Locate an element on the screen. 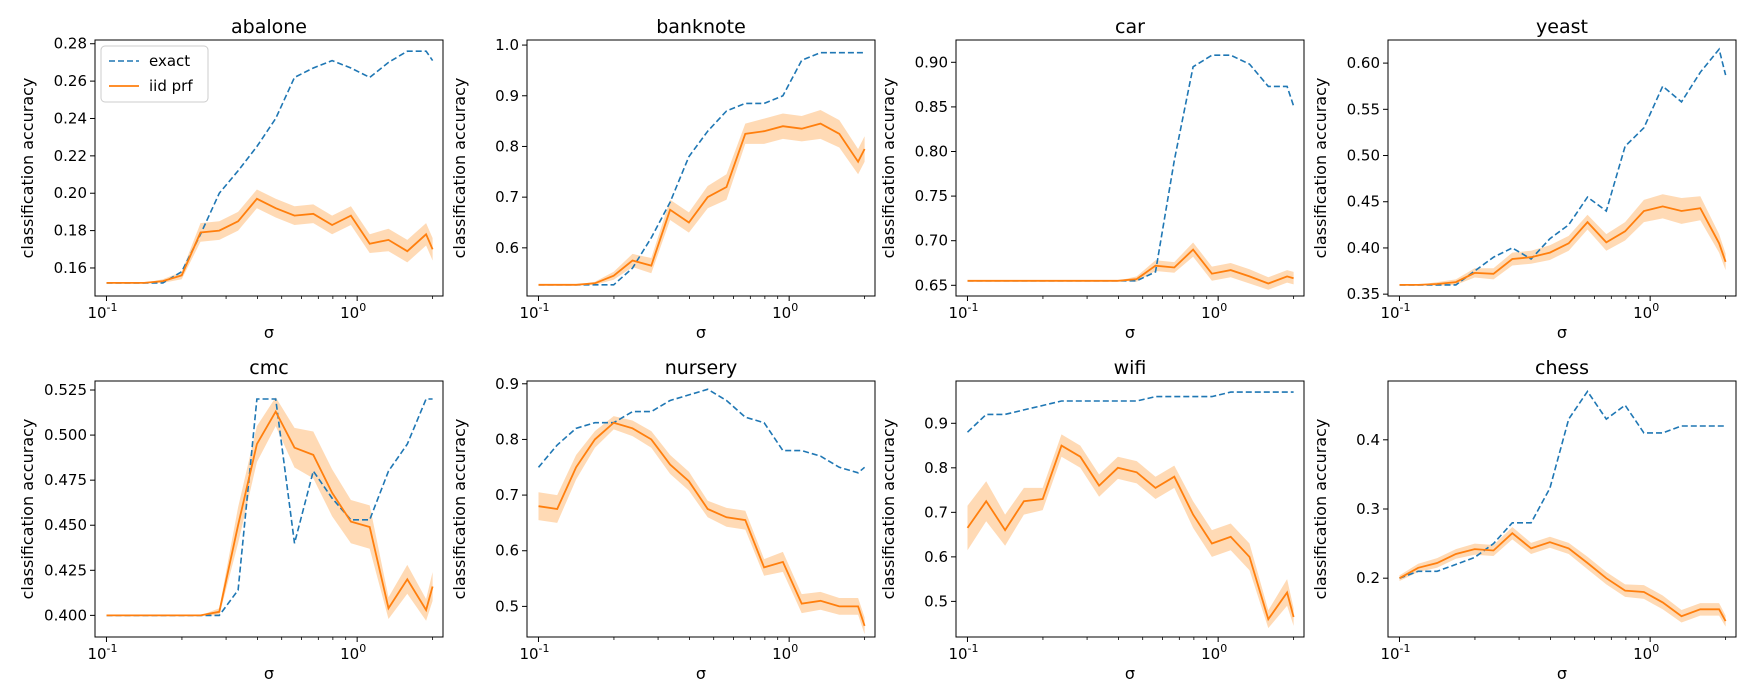 Image resolution: width=1750 pixels, height=700 pixels. ytick-label: 0.50 is located at coordinates (1363, 156).